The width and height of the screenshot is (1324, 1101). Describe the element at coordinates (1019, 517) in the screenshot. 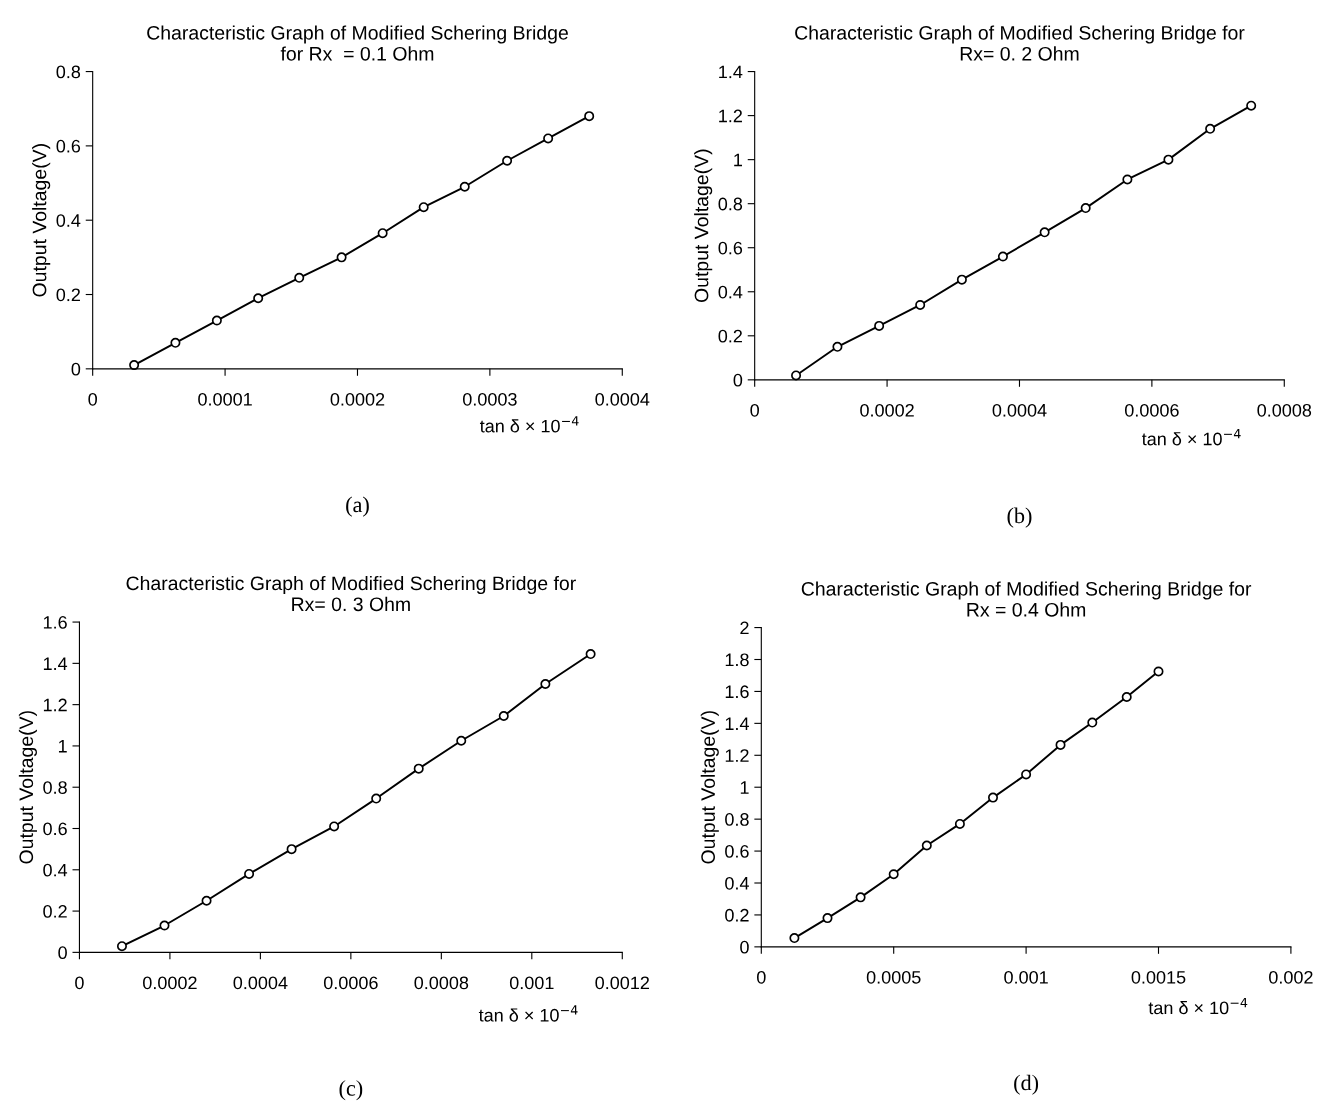

I see `text: (b)` at that location.